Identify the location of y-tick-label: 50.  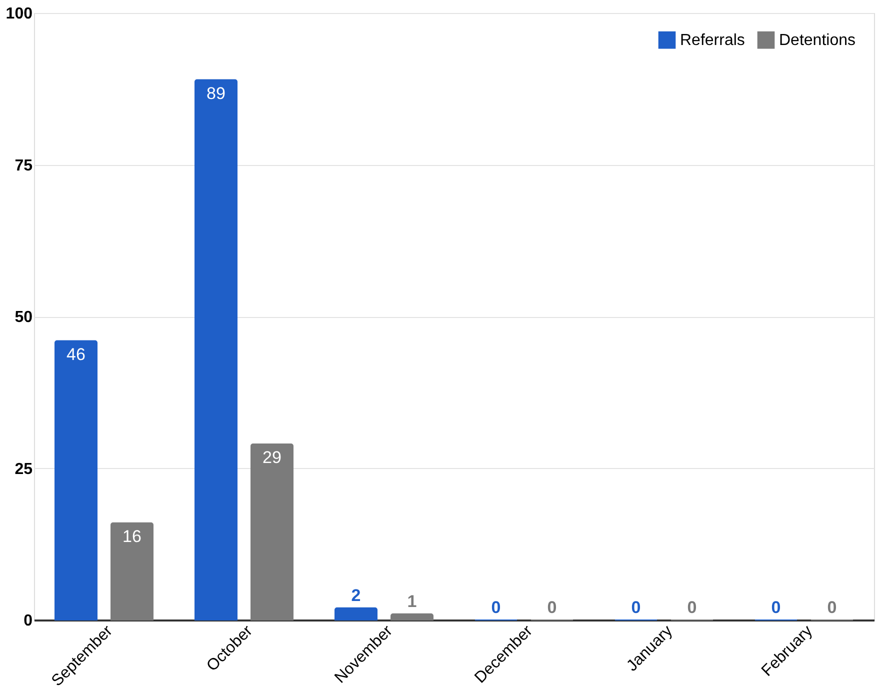
(23, 317).